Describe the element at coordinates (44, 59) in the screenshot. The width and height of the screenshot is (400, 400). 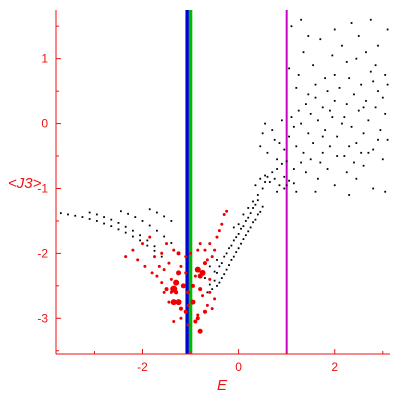
I see `y-tick-label: 1` at that location.